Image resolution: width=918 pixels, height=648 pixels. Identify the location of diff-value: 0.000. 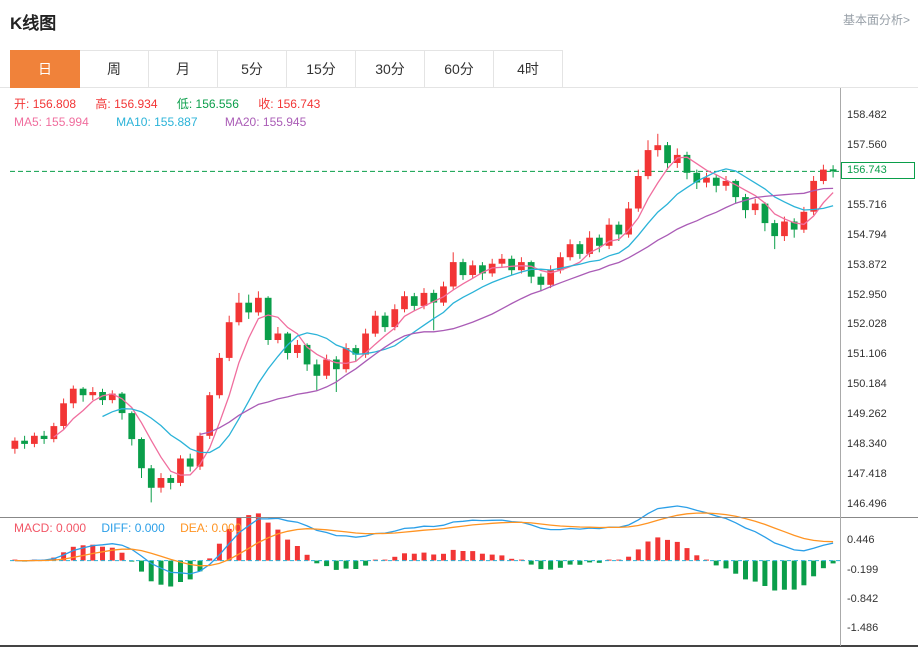
(149, 528).